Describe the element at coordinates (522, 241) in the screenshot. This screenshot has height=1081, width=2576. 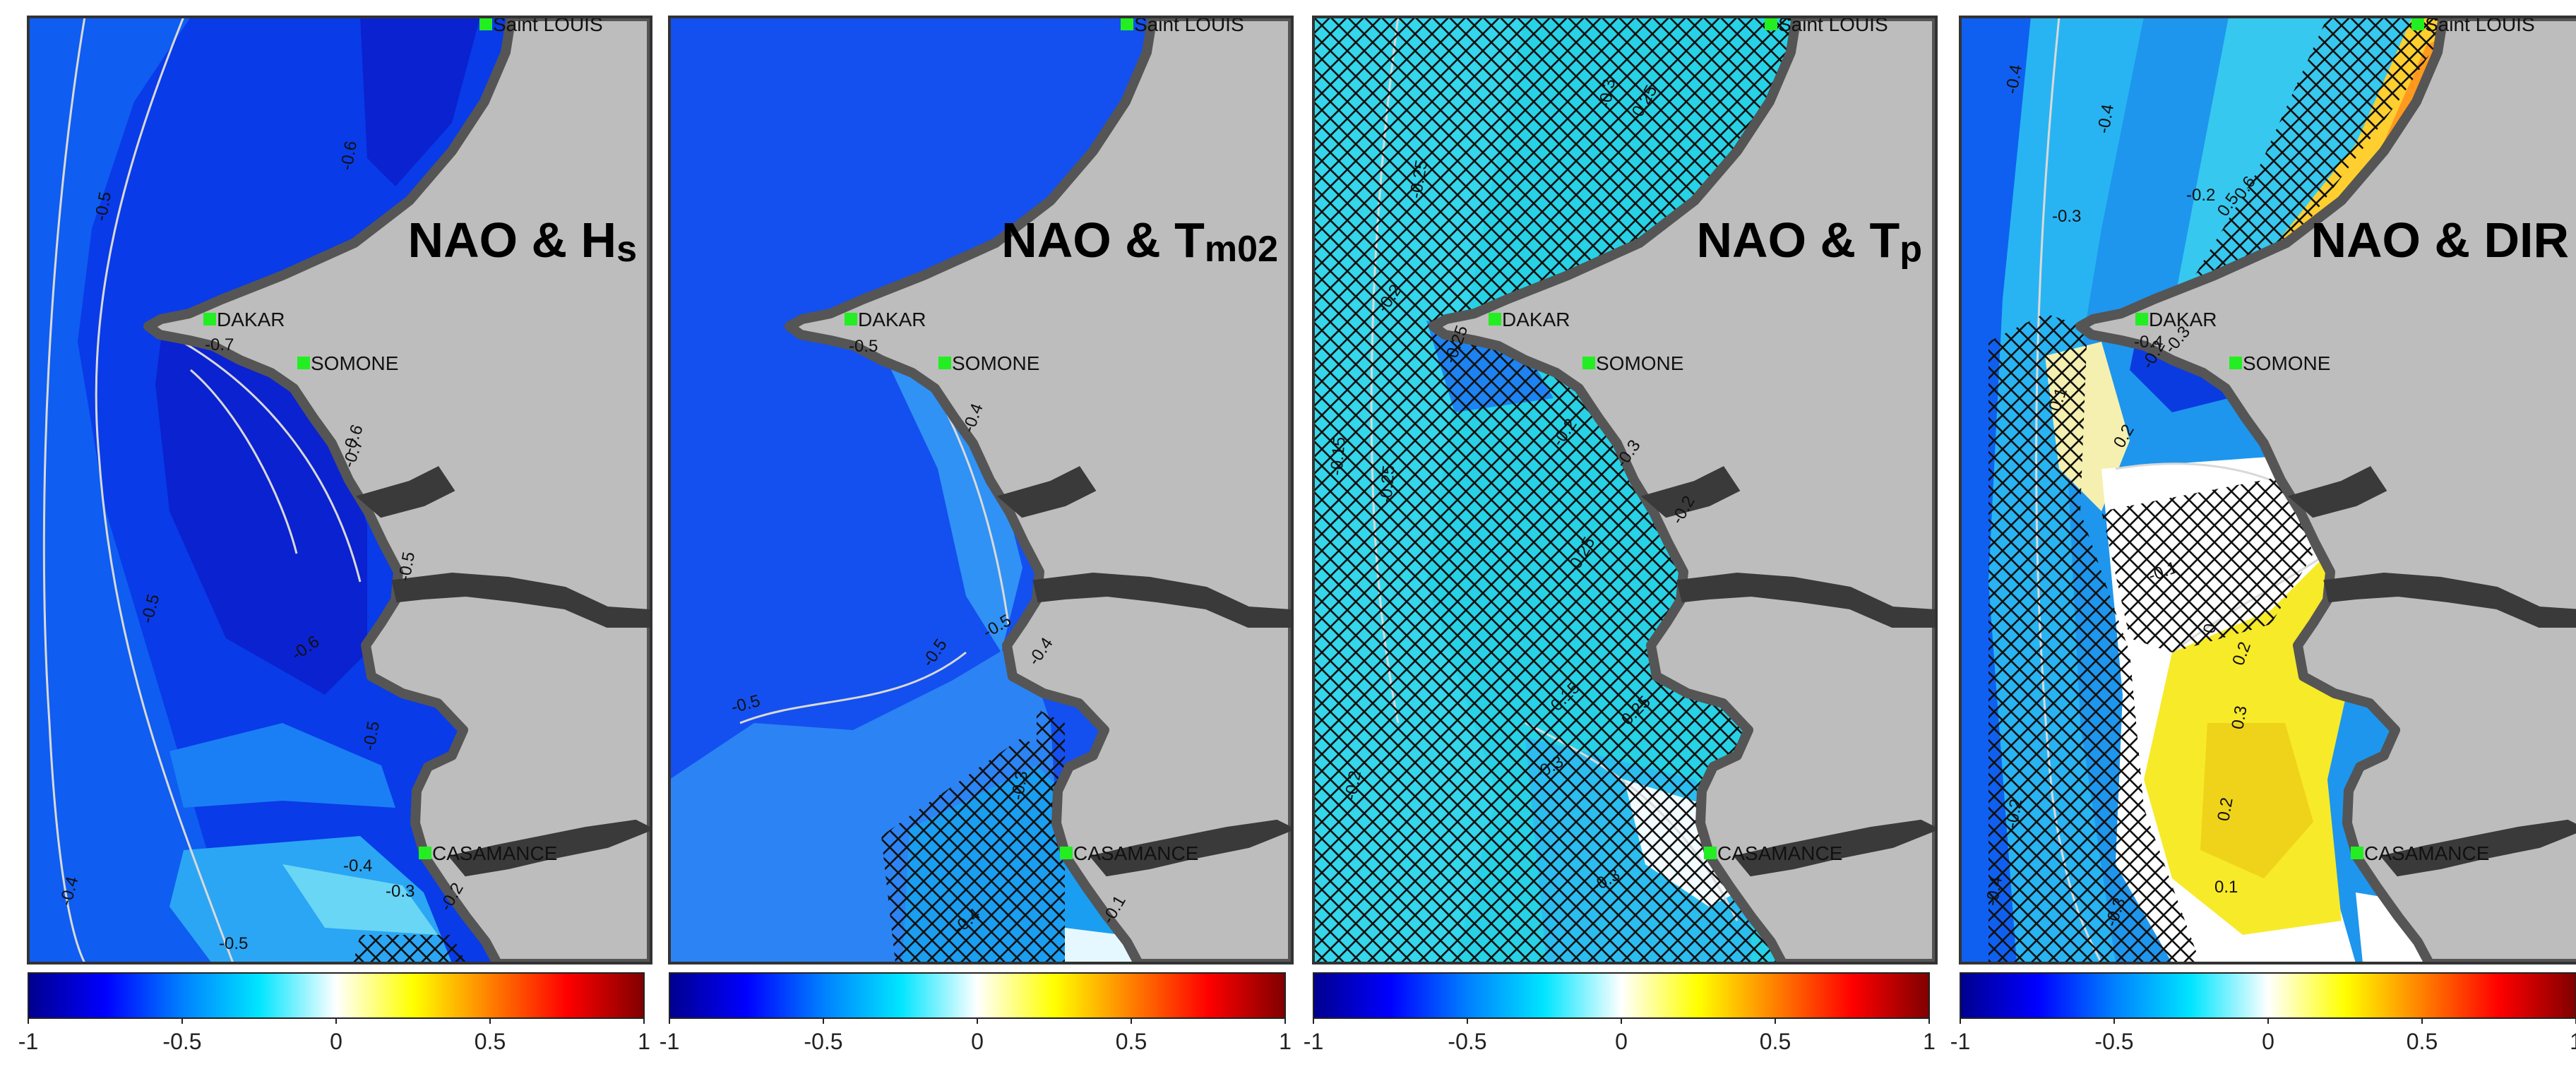
I see `panel-title-hs: NAO & Hs` at that location.